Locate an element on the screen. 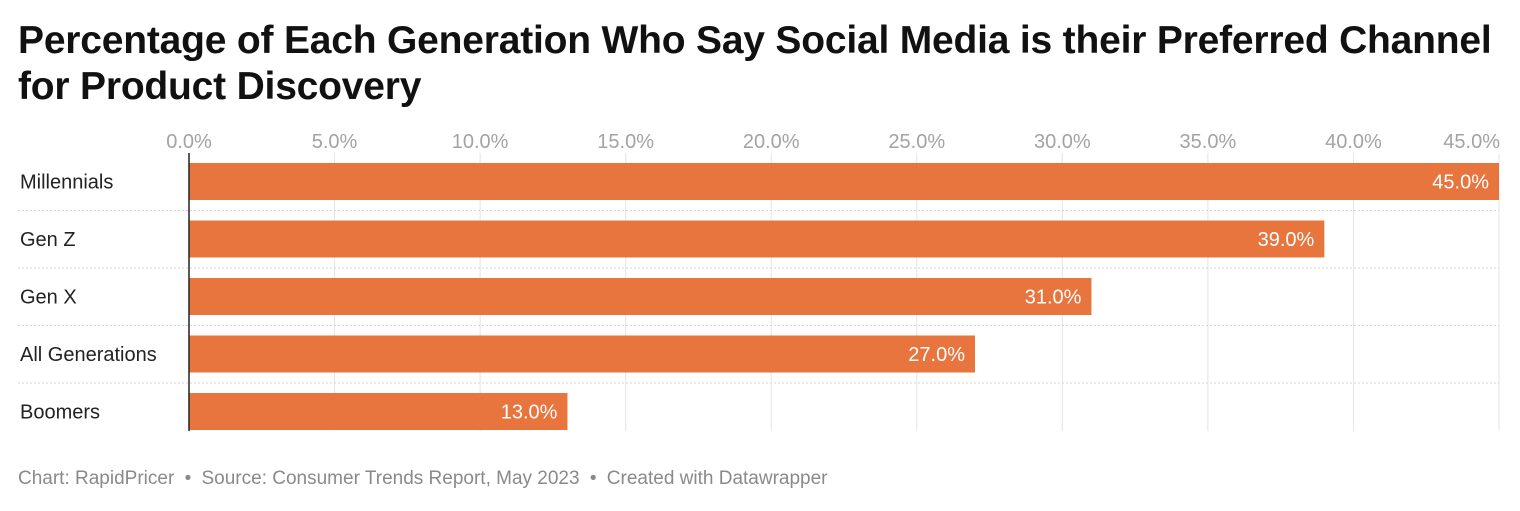  created-with: Created with Datawrapper is located at coordinates (717, 478).